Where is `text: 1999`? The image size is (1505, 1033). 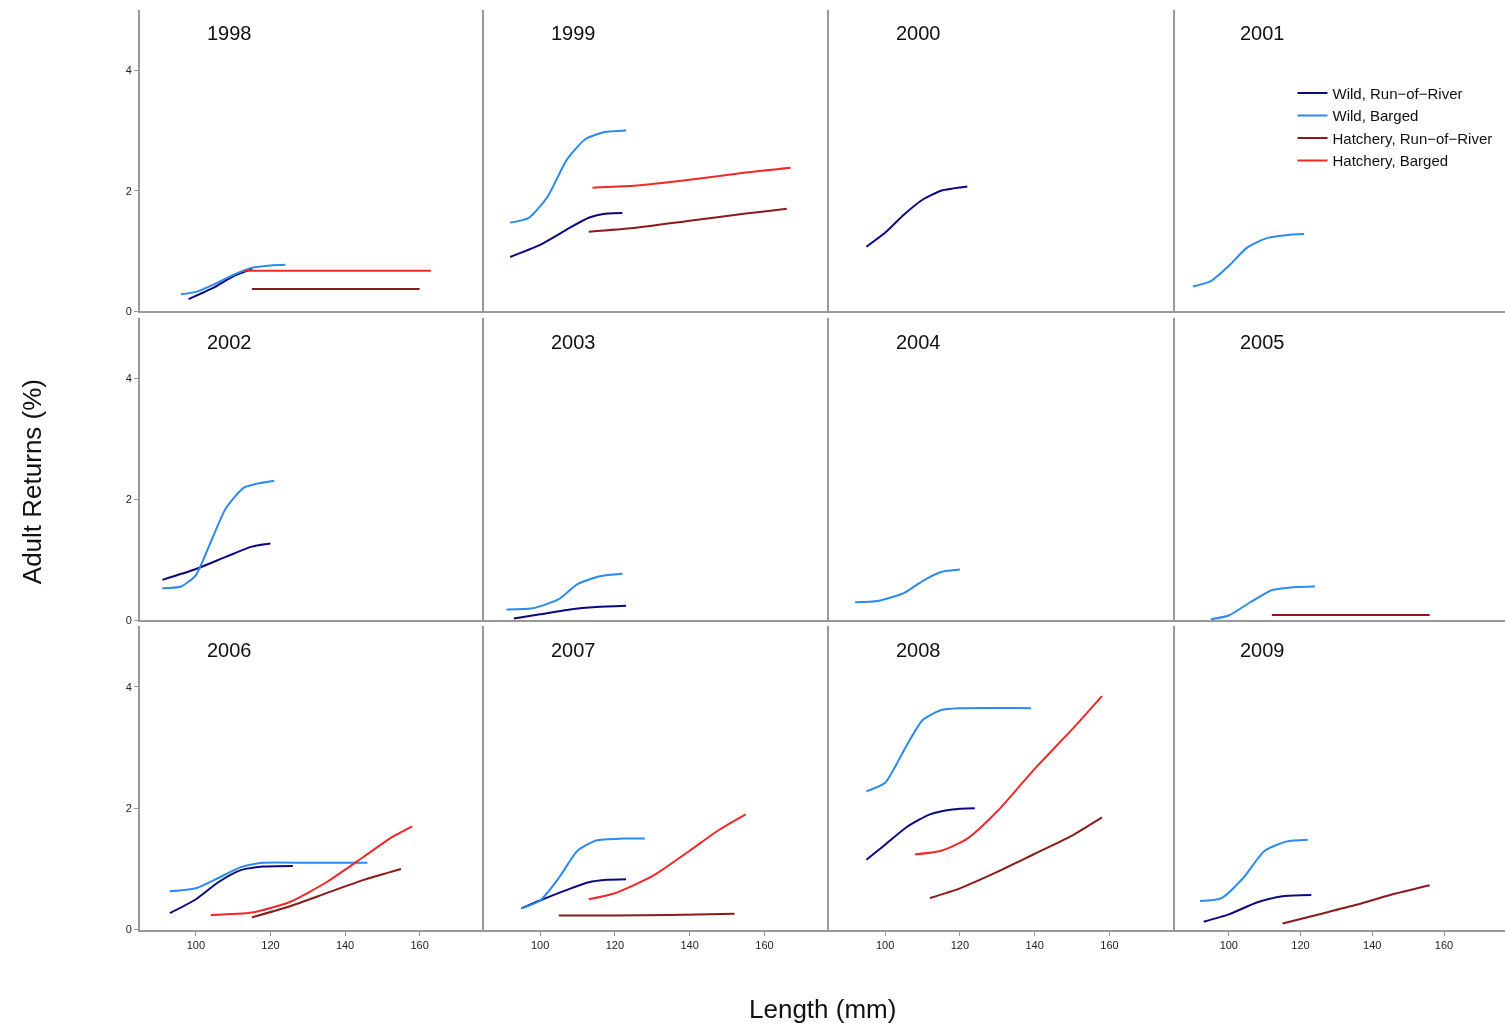 text: 1999 is located at coordinates (573, 33).